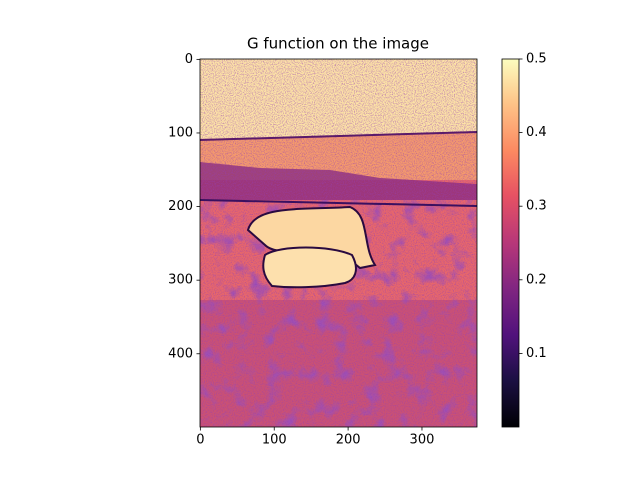 The height and width of the screenshot is (480, 640). What do you see at coordinates (338, 44) in the screenshot?
I see `chart-title: G function on the image` at bounding box center [338, 44].